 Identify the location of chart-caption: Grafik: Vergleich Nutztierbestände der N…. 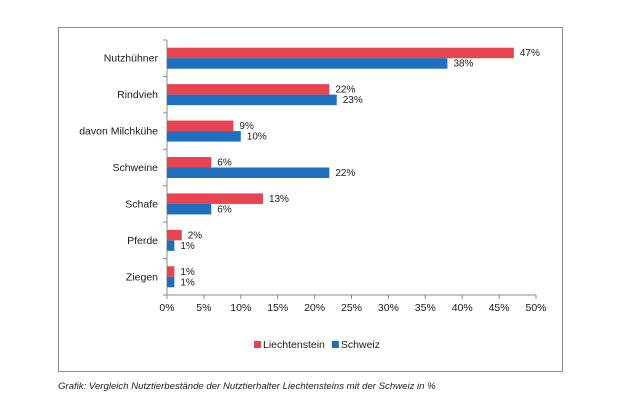
(247, 386).